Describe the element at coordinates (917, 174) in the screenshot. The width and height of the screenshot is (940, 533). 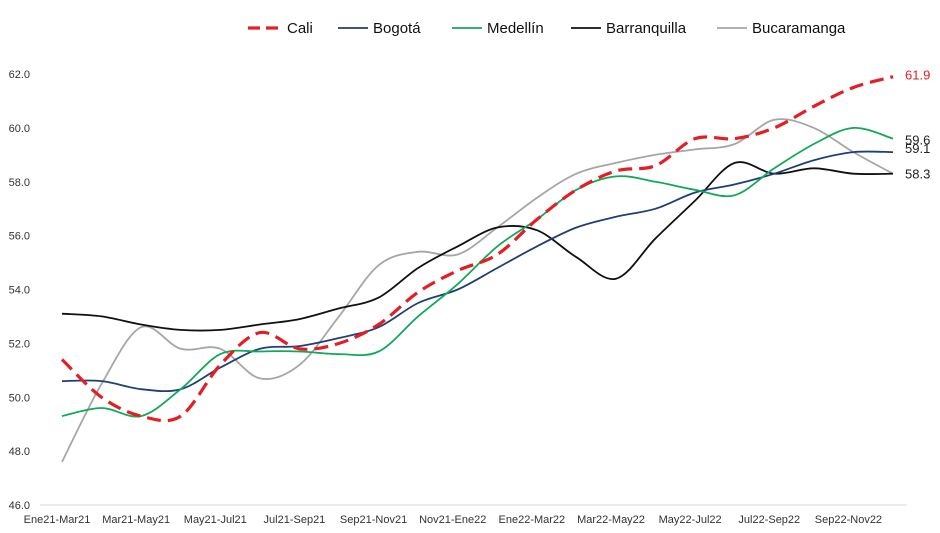
I see `end-label-barranquilla: 58.3` at that location.